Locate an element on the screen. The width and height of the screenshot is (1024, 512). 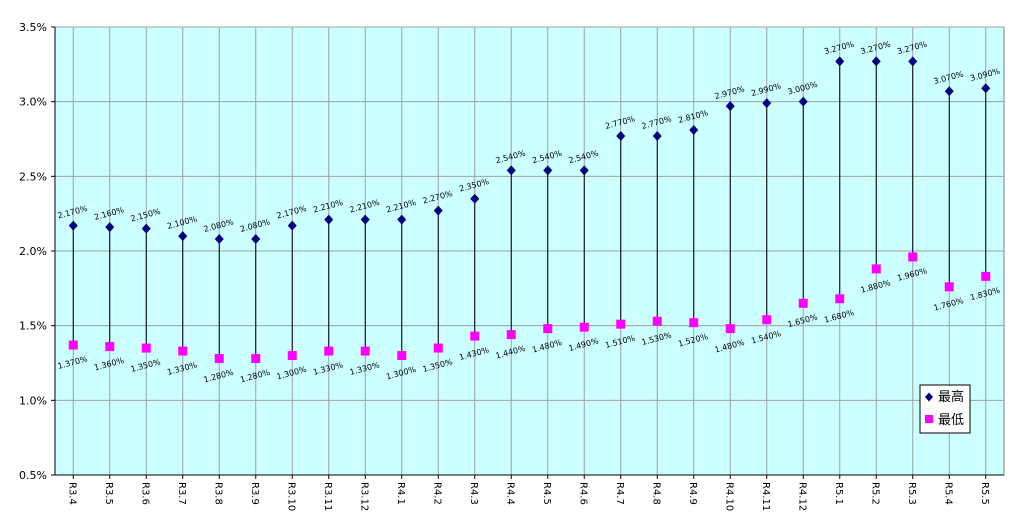
x-tick-label: R4.4 is located at coordinates (509, 493).